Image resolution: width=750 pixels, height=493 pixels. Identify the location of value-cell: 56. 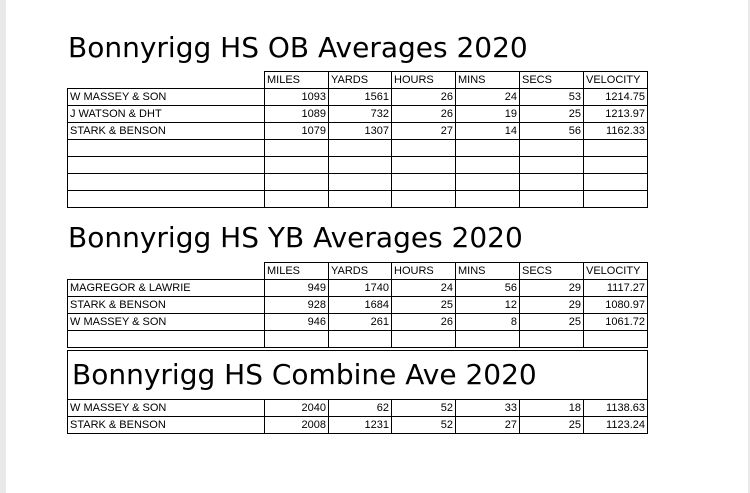
(551, 131).